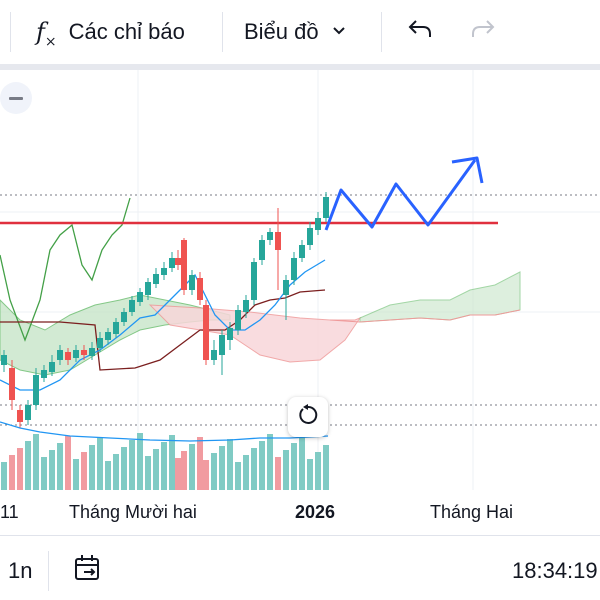  What do you see at coordinates (48, 571) in the screenshot?
I see `bottombar-divider` at bounding box center [48, 571].